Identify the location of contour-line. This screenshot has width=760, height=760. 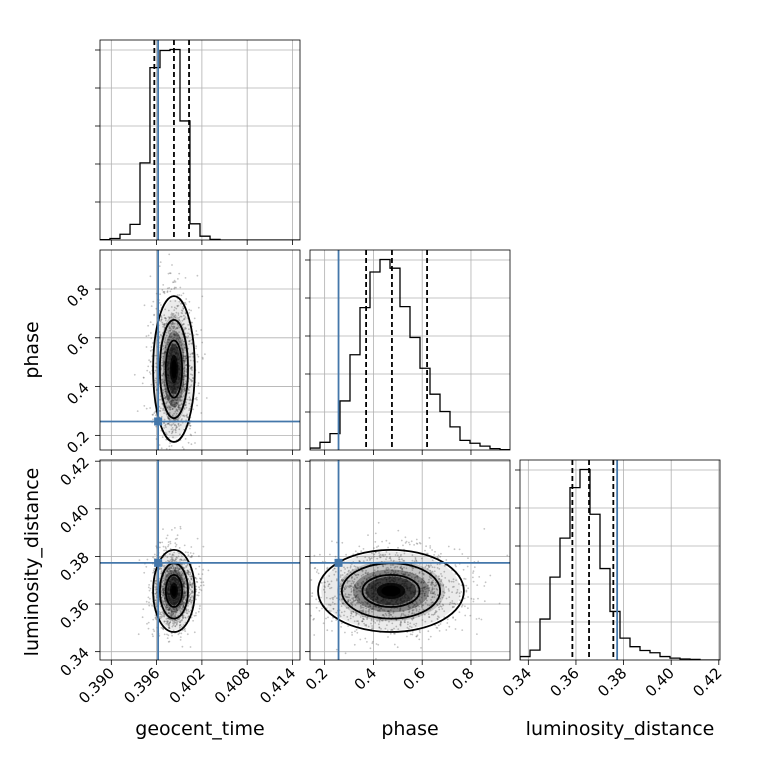
(174, 369).